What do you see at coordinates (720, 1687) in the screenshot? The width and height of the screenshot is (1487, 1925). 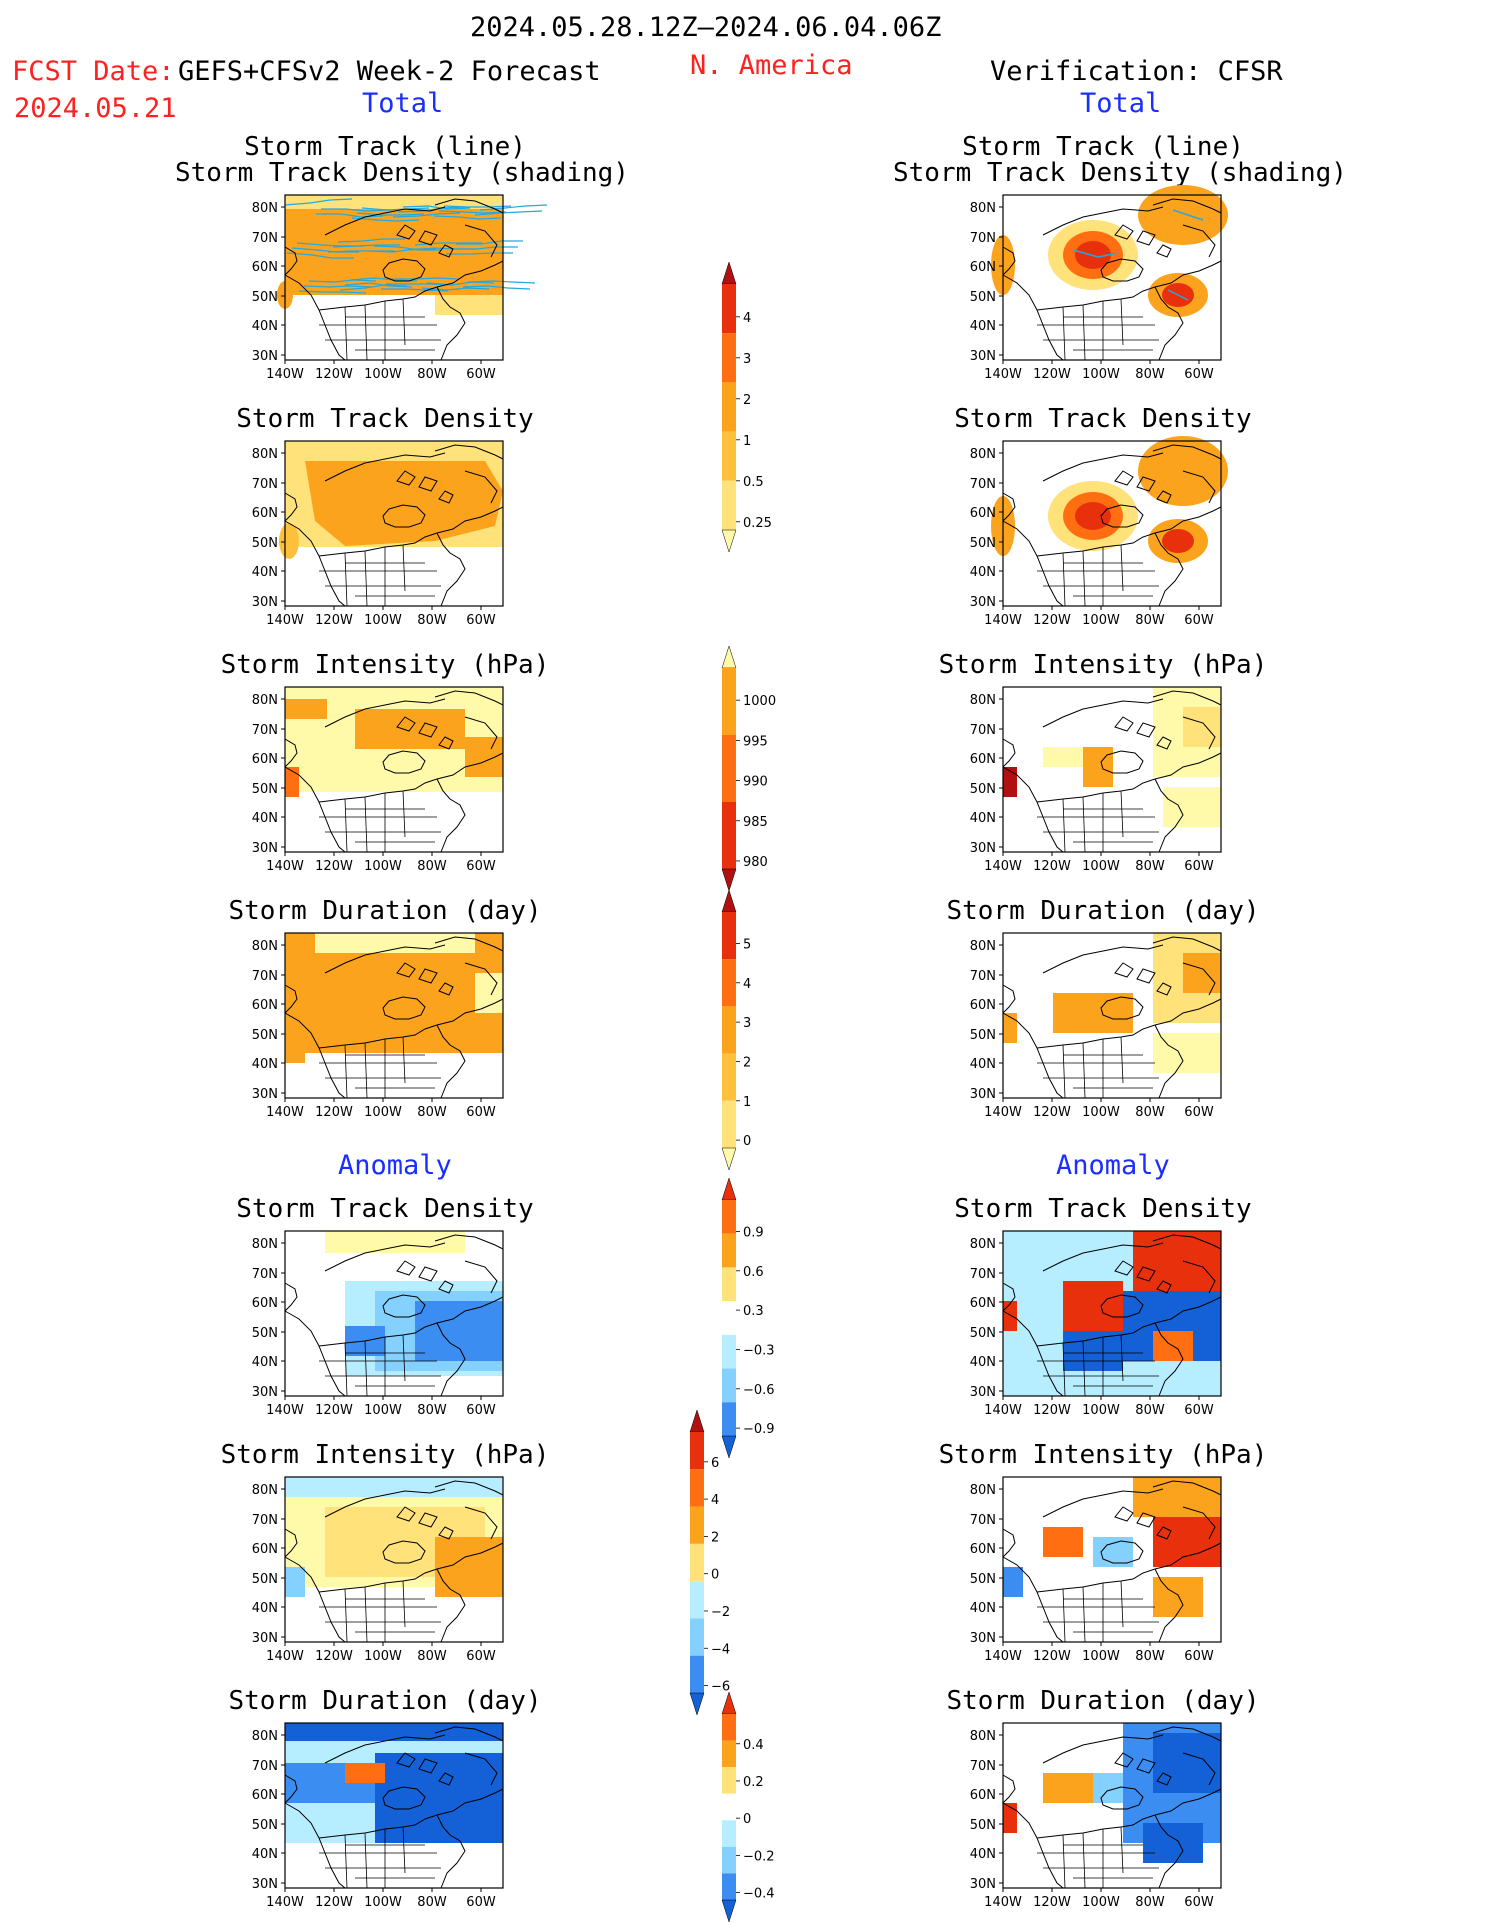 I see `colorbar-label: −6` at bounding box center [720, 1687].